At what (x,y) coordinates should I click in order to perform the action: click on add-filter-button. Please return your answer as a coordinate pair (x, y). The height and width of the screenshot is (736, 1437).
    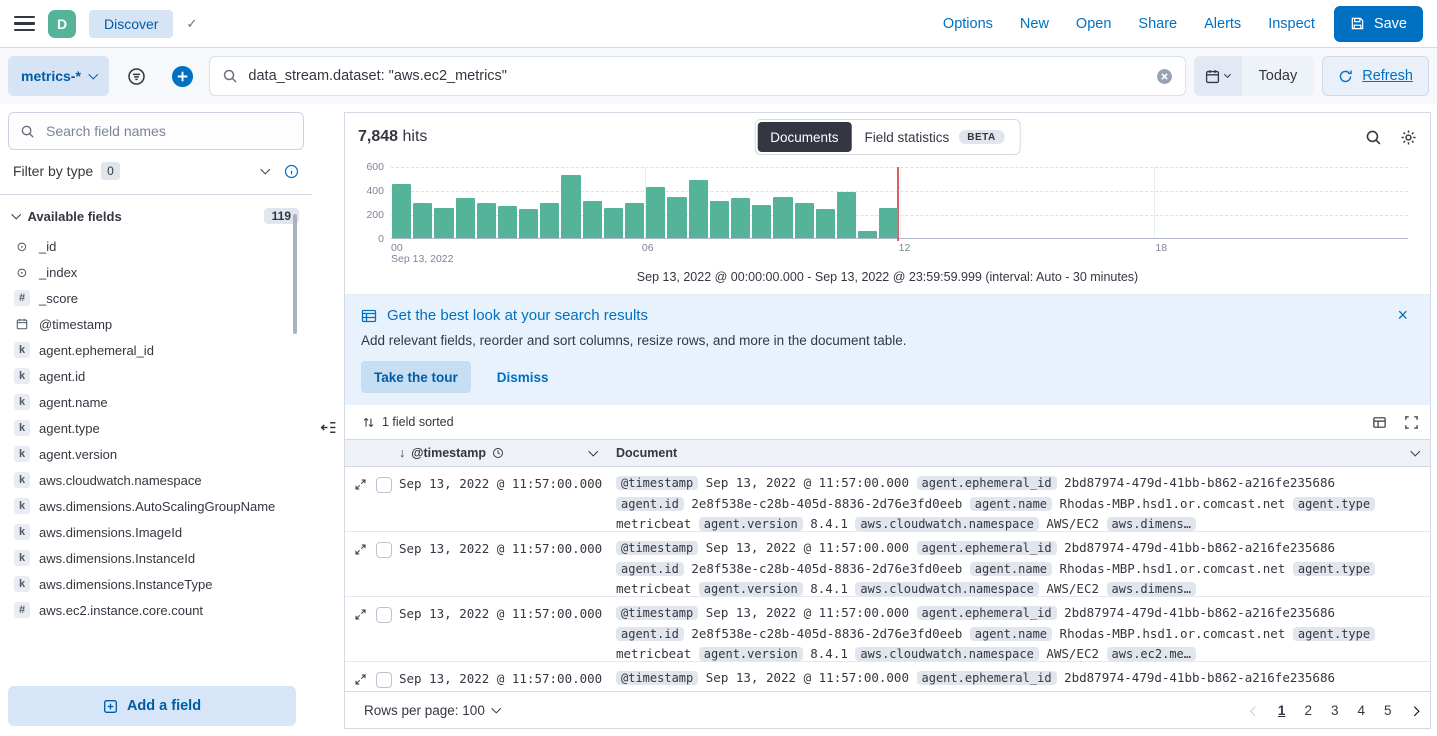
    Looking at the image, I should click on (182, 76).